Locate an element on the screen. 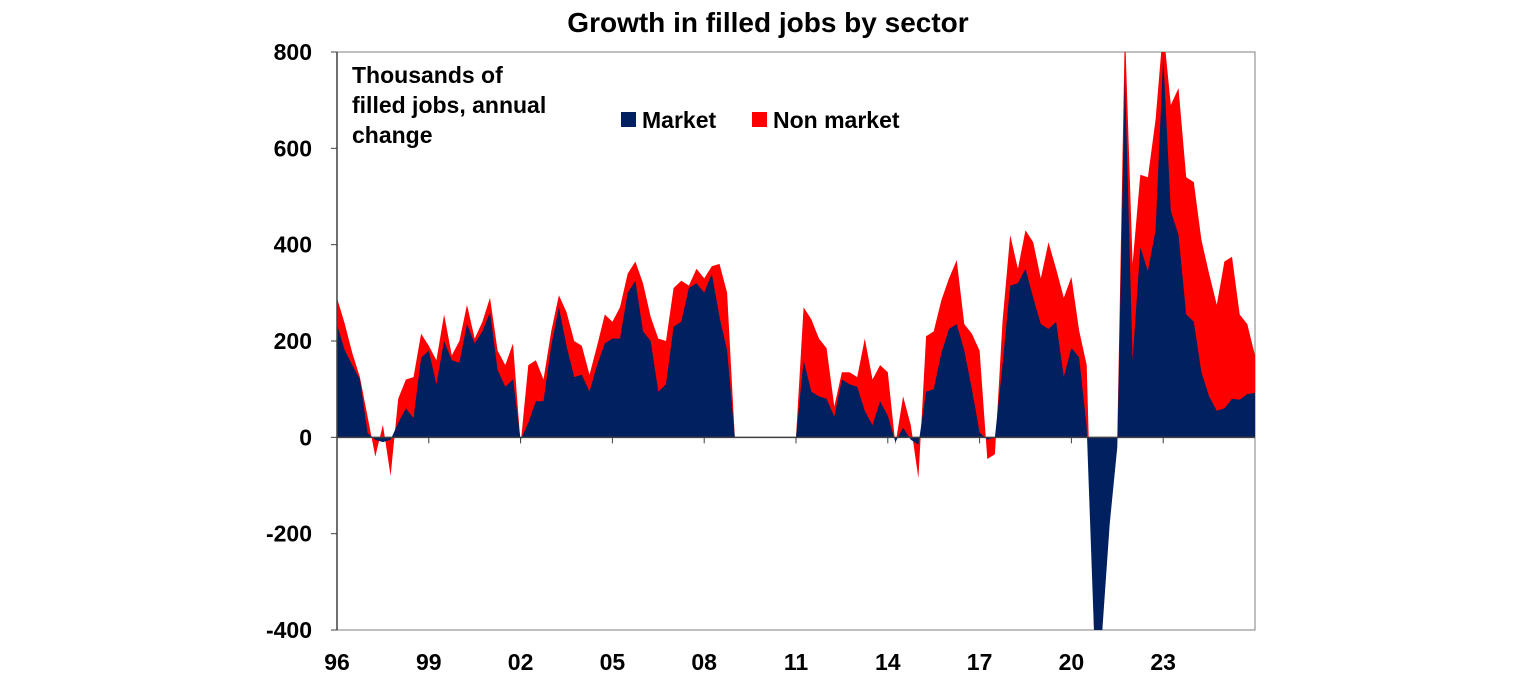  annotation-line-1: Thousands of is located at coordinates (427, 75).